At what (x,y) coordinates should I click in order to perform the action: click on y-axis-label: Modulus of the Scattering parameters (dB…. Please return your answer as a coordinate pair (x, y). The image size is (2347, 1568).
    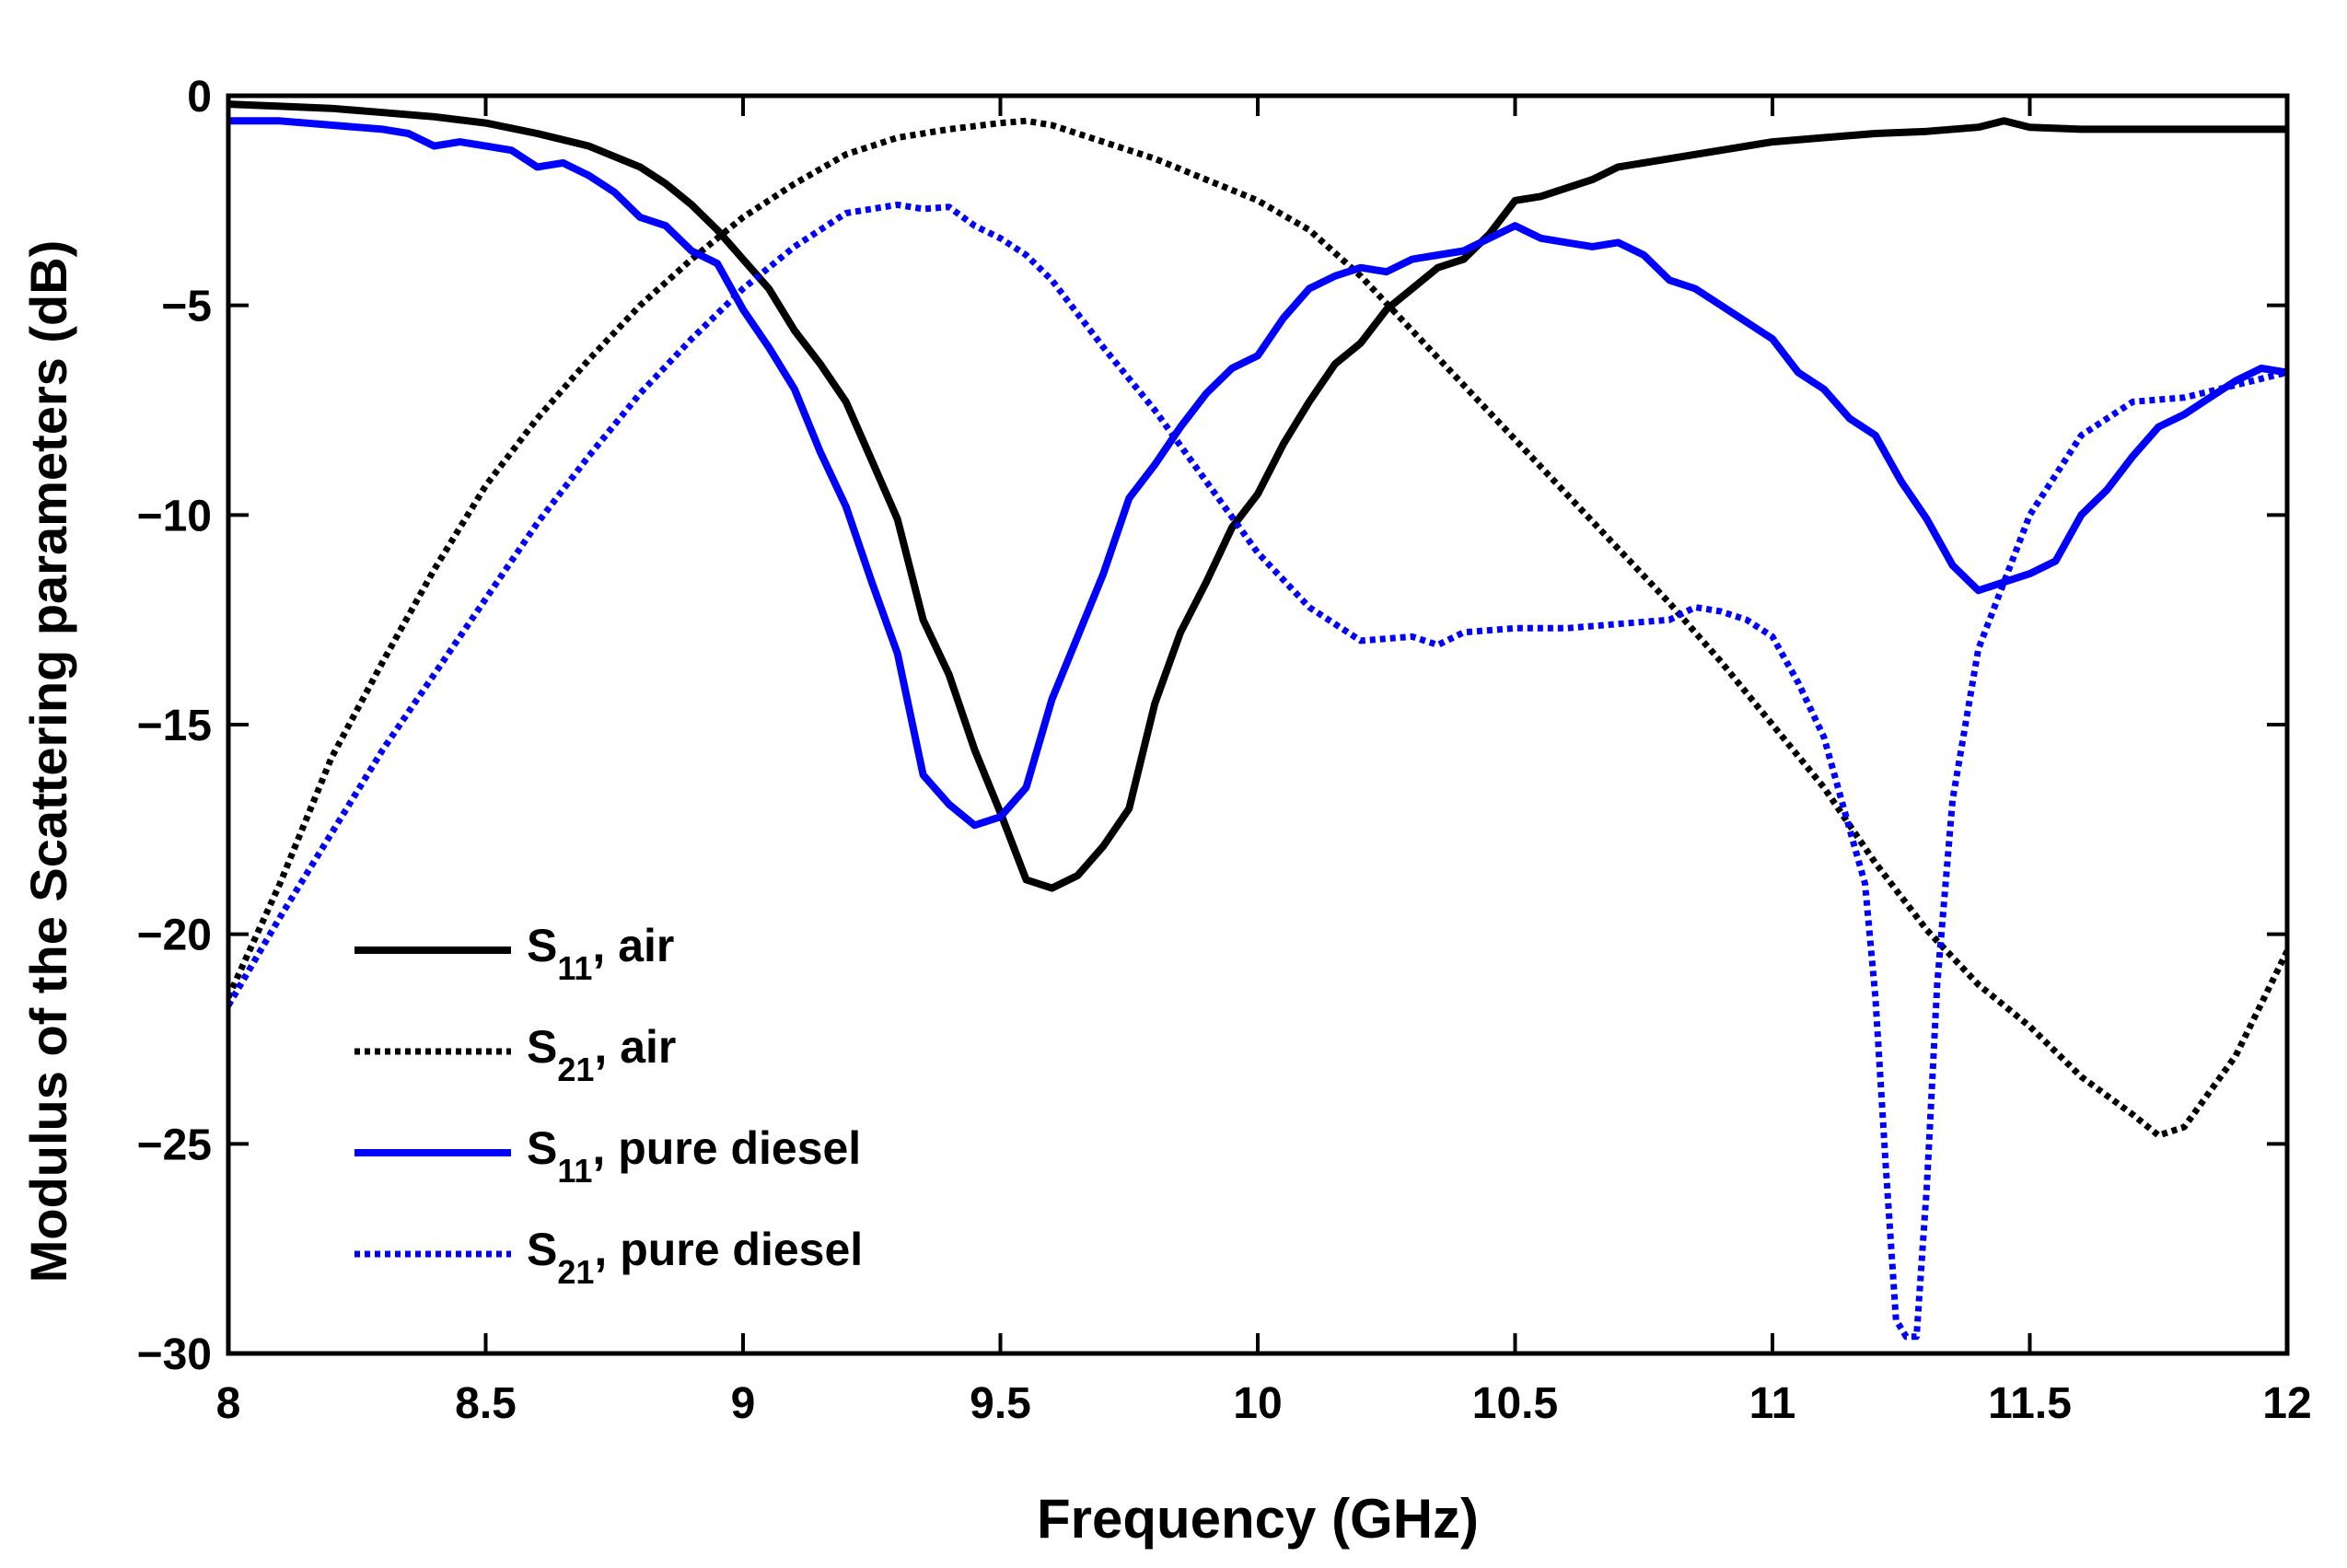
    Looking at the image, I should click on (48, 761).